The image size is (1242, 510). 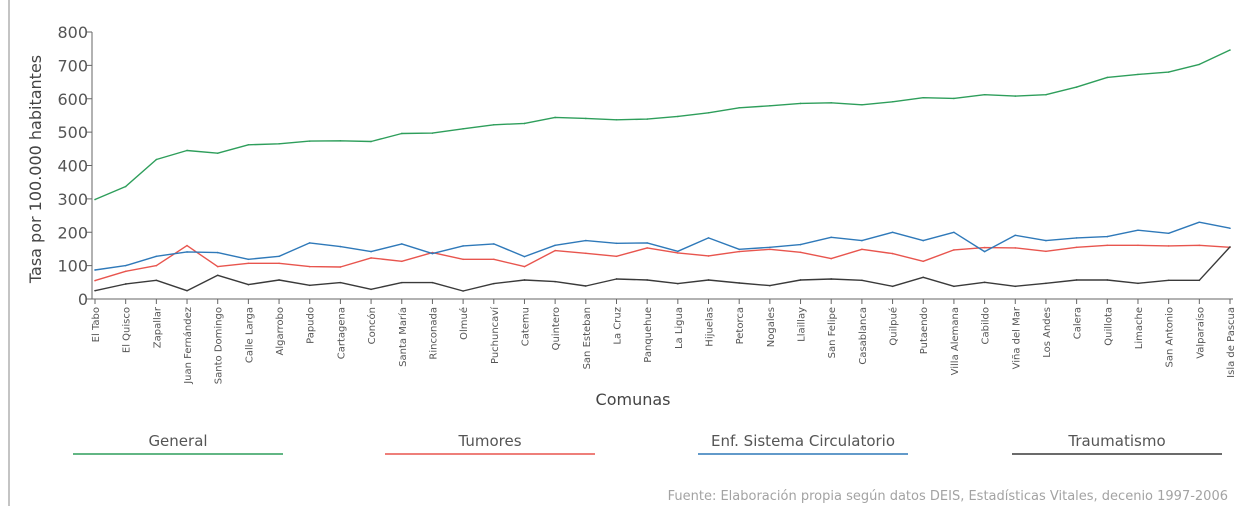 What do you see at coordinates (72, 166) in the screenshot?
I see `y-tick-label: 400` at bounding box center [72, 166].